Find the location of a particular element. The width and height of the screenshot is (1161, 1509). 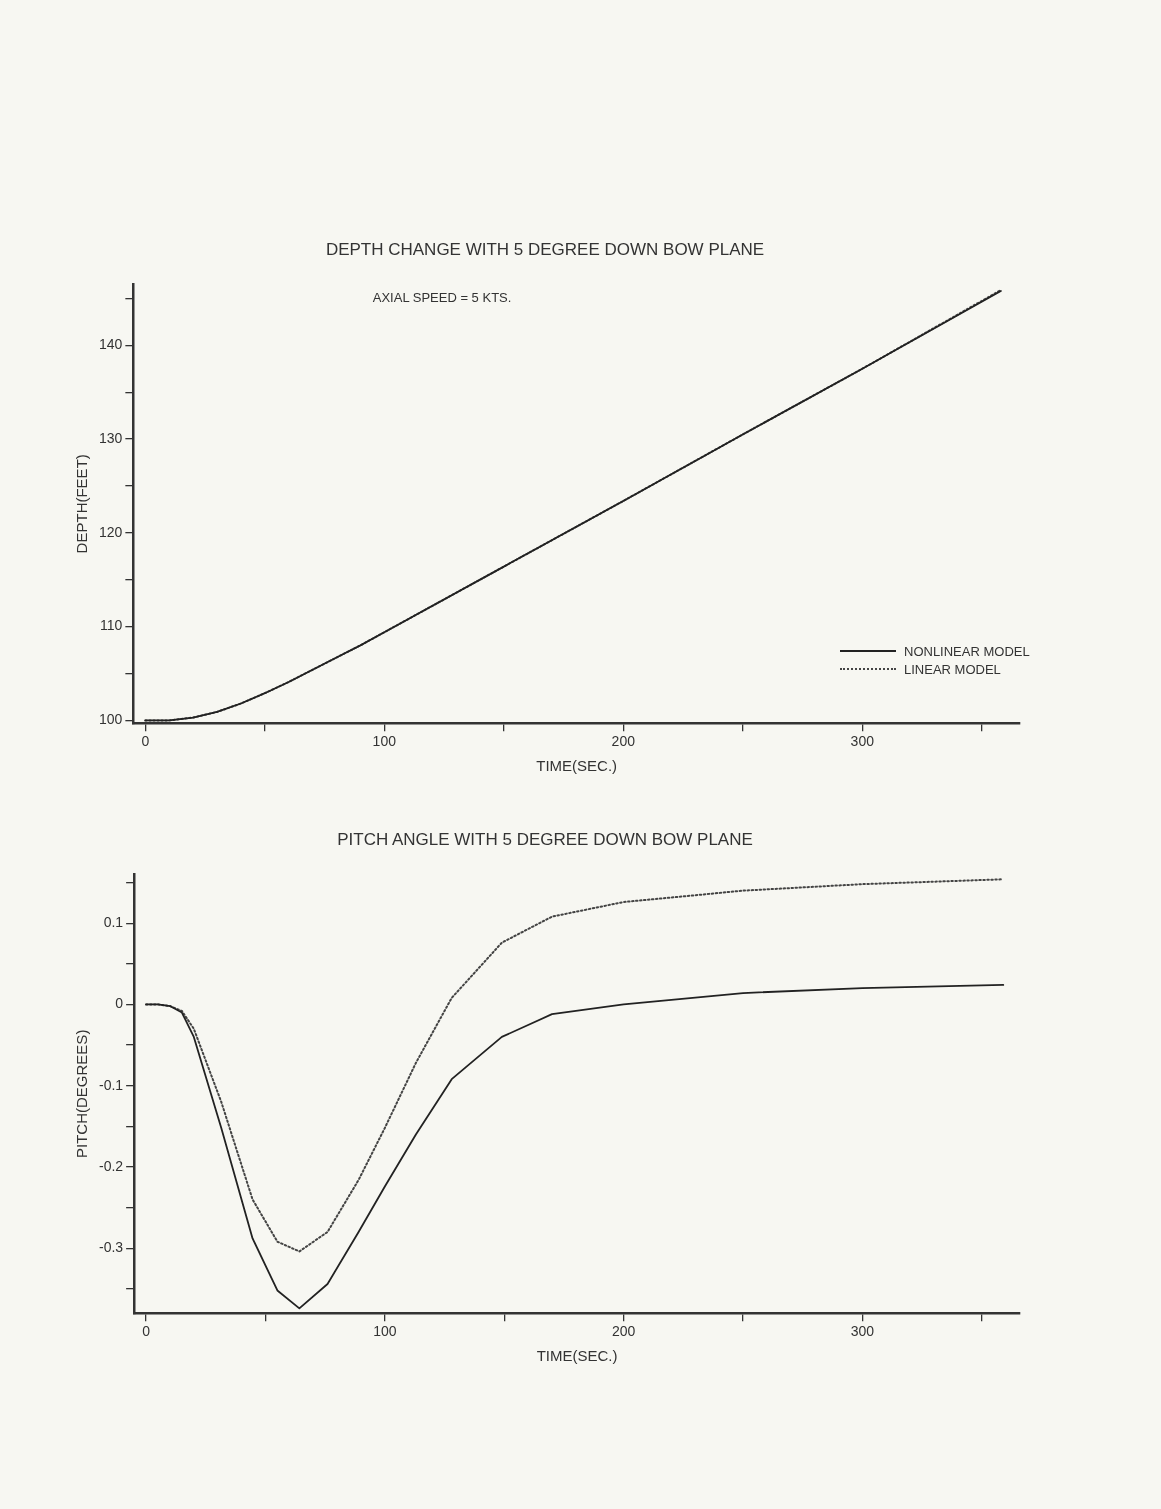

y-axis-title: DEPTH(FEET) is located at coordinates (82, 504).